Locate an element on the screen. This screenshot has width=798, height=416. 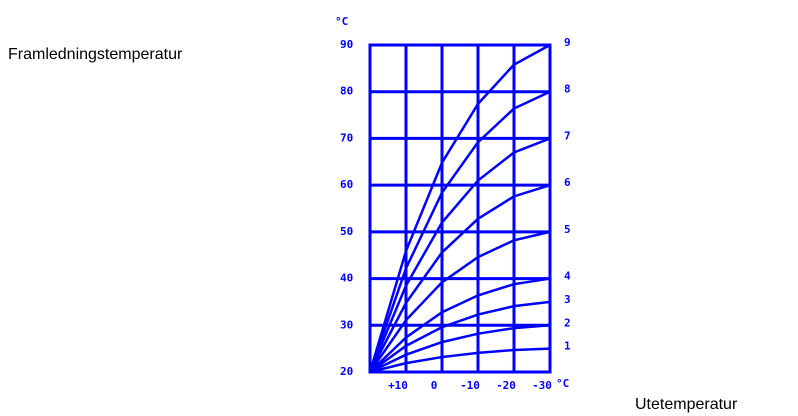
curve-label: 7 is located at coordinates (567, 135).